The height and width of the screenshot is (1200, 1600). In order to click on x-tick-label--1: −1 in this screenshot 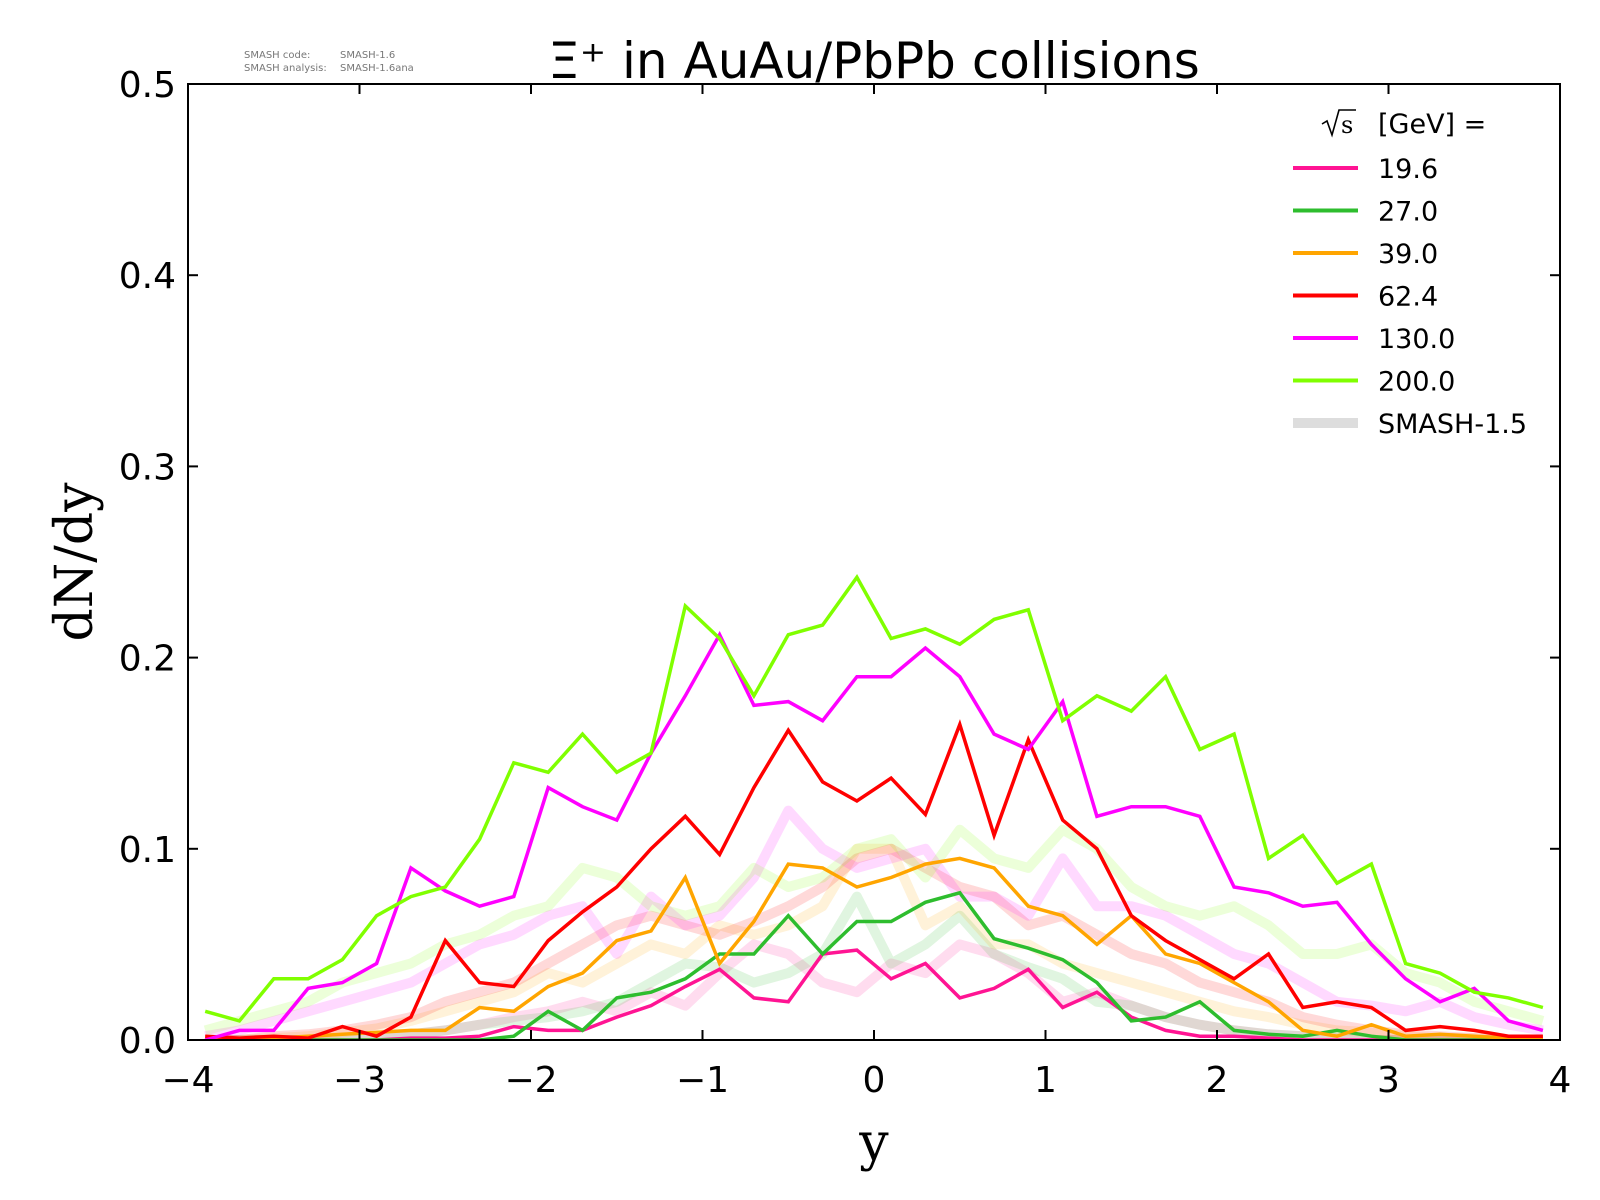, I will do `click(702, 1080)`.